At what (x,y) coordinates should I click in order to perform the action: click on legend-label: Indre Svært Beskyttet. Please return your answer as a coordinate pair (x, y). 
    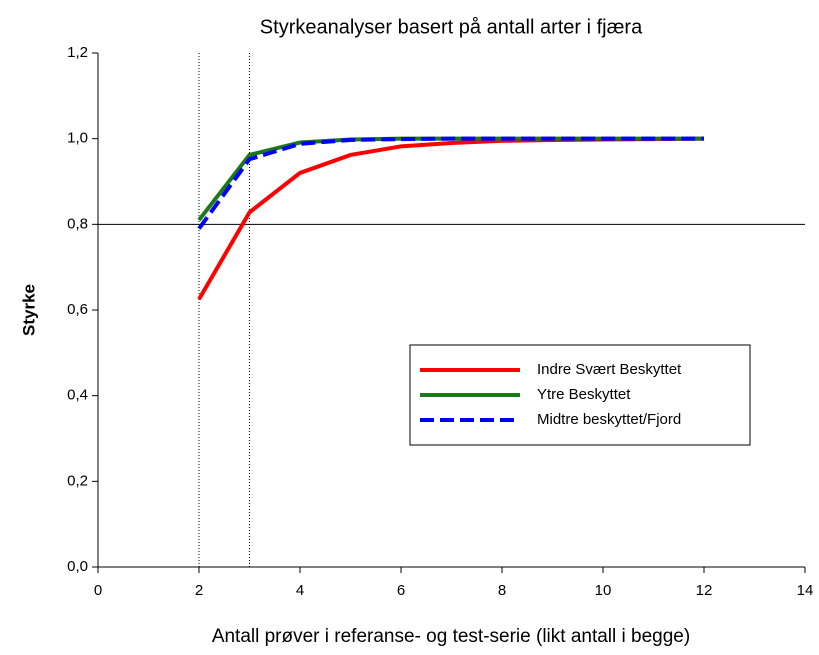
    Looking at the image, I should click on (609, 369).